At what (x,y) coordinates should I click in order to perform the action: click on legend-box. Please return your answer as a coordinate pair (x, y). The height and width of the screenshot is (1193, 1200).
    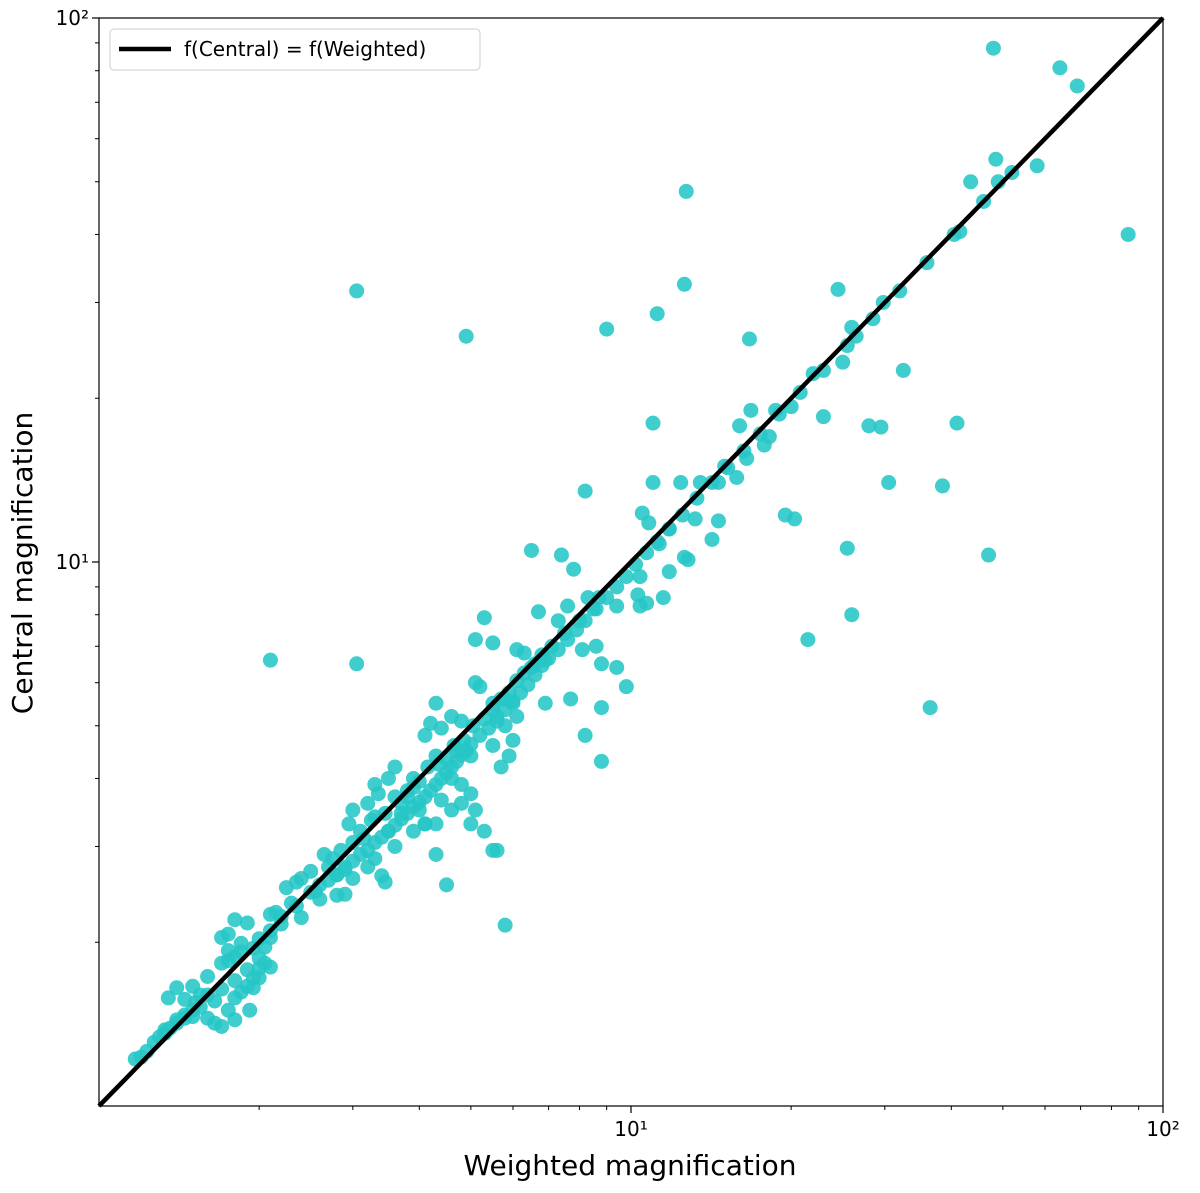
    Looking at the image, I should click on (295, 49).